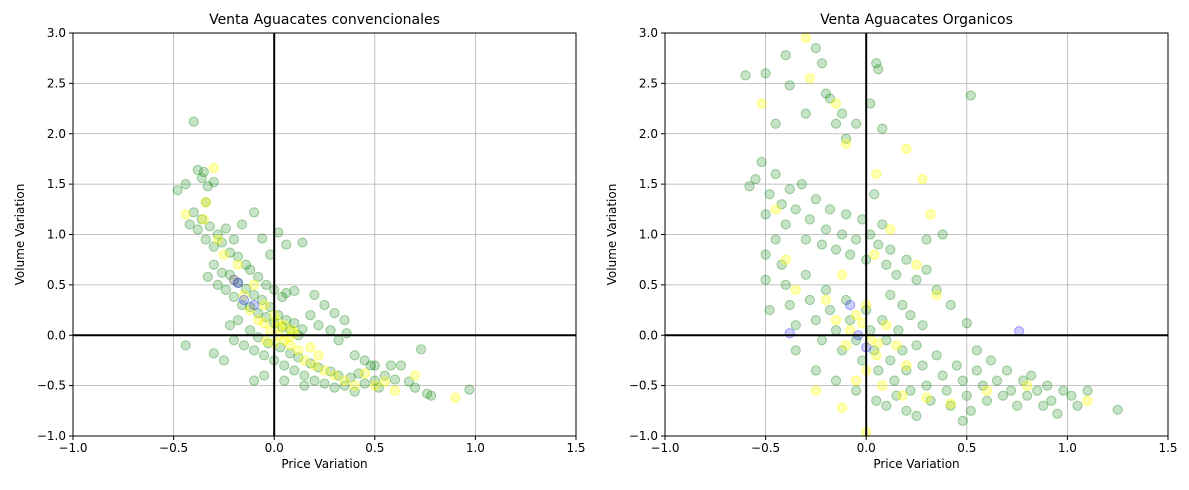 This screenshot has height=490, width=1189. What do you see at coordinates (56, 285) in the screenshot?
I see `y-tick-label: 0.5` at bounding box center [56, 285].